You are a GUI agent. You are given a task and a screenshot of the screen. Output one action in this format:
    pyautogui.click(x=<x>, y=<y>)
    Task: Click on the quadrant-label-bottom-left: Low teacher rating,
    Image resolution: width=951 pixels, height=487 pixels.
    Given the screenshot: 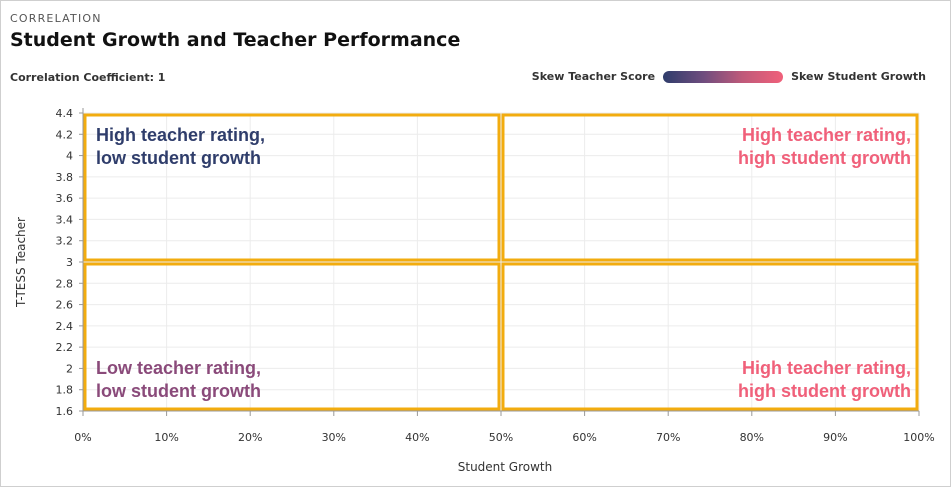 What is the action you would take?
    pyautogui.click(x=178, y=368)
    